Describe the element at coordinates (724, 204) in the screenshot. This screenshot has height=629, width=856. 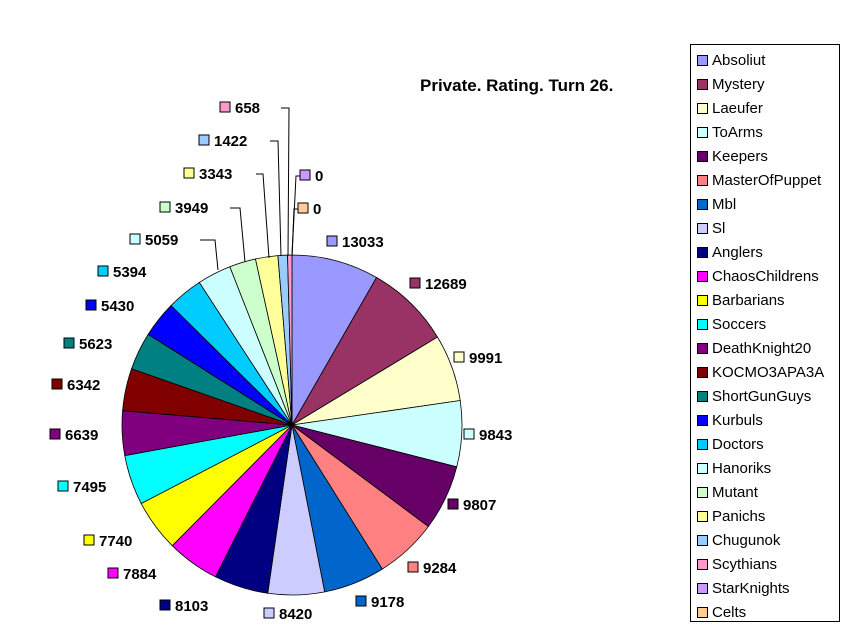
I see `legend-label: Mbl` at that location.